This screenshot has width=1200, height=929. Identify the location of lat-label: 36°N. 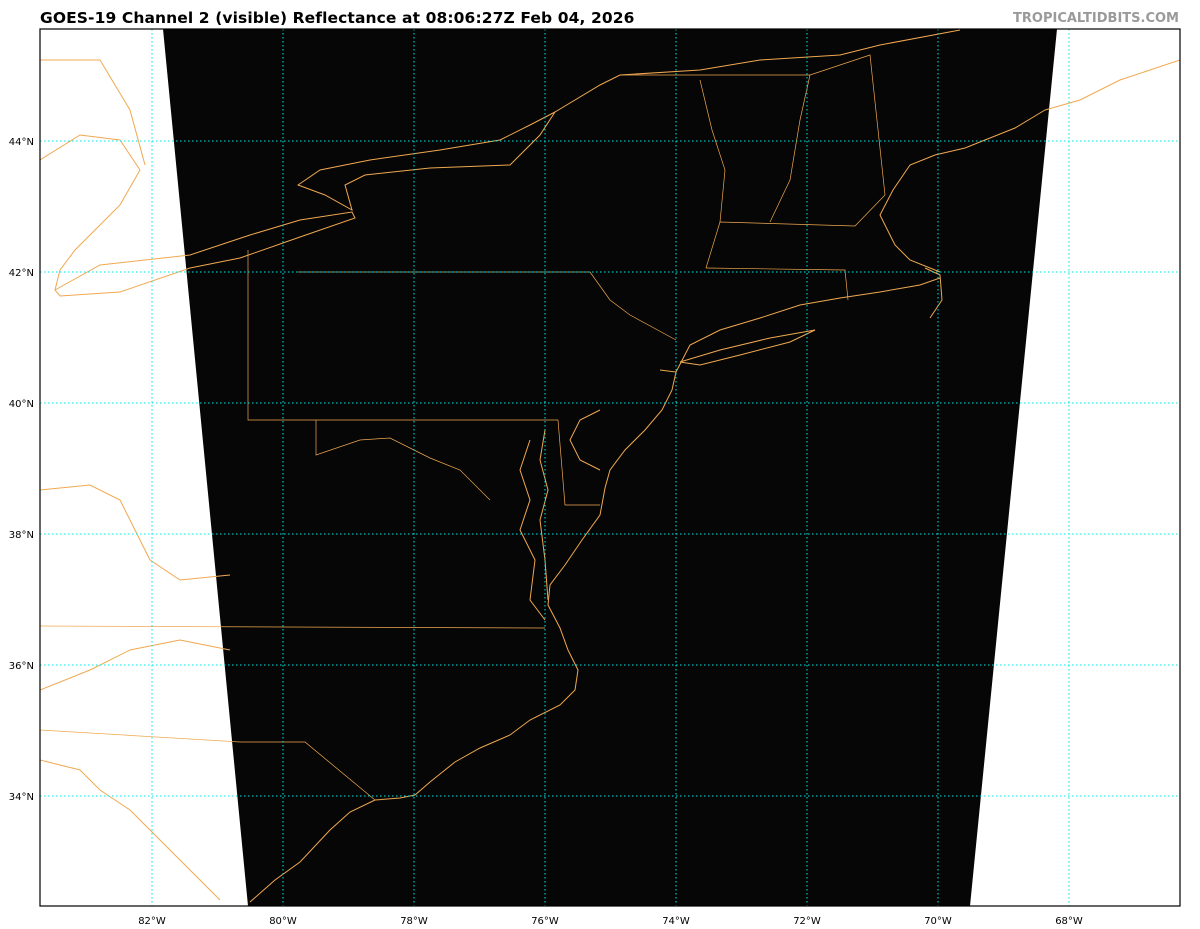
(21, 666).